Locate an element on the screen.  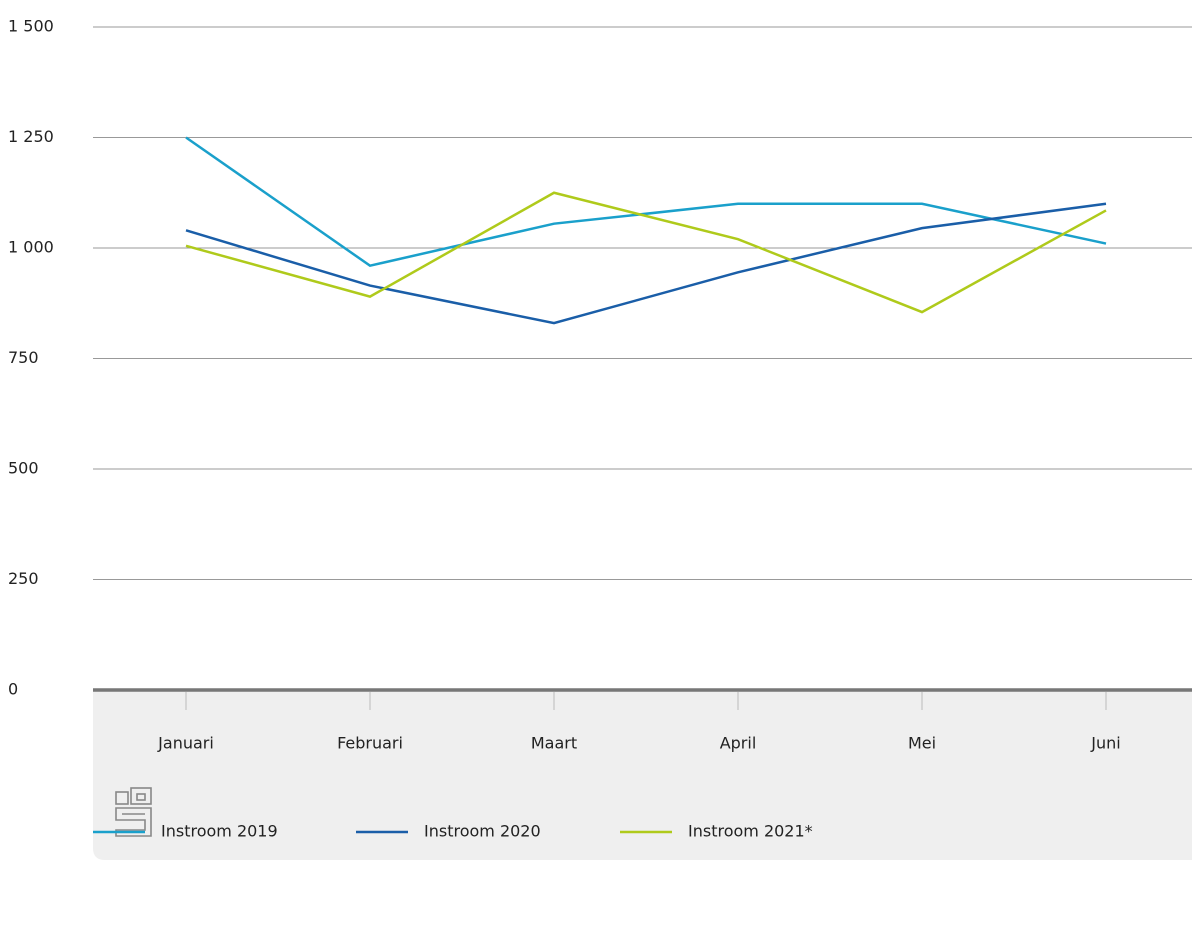
legend-label: Instroom 2020 is located at coordinates (482, 831).